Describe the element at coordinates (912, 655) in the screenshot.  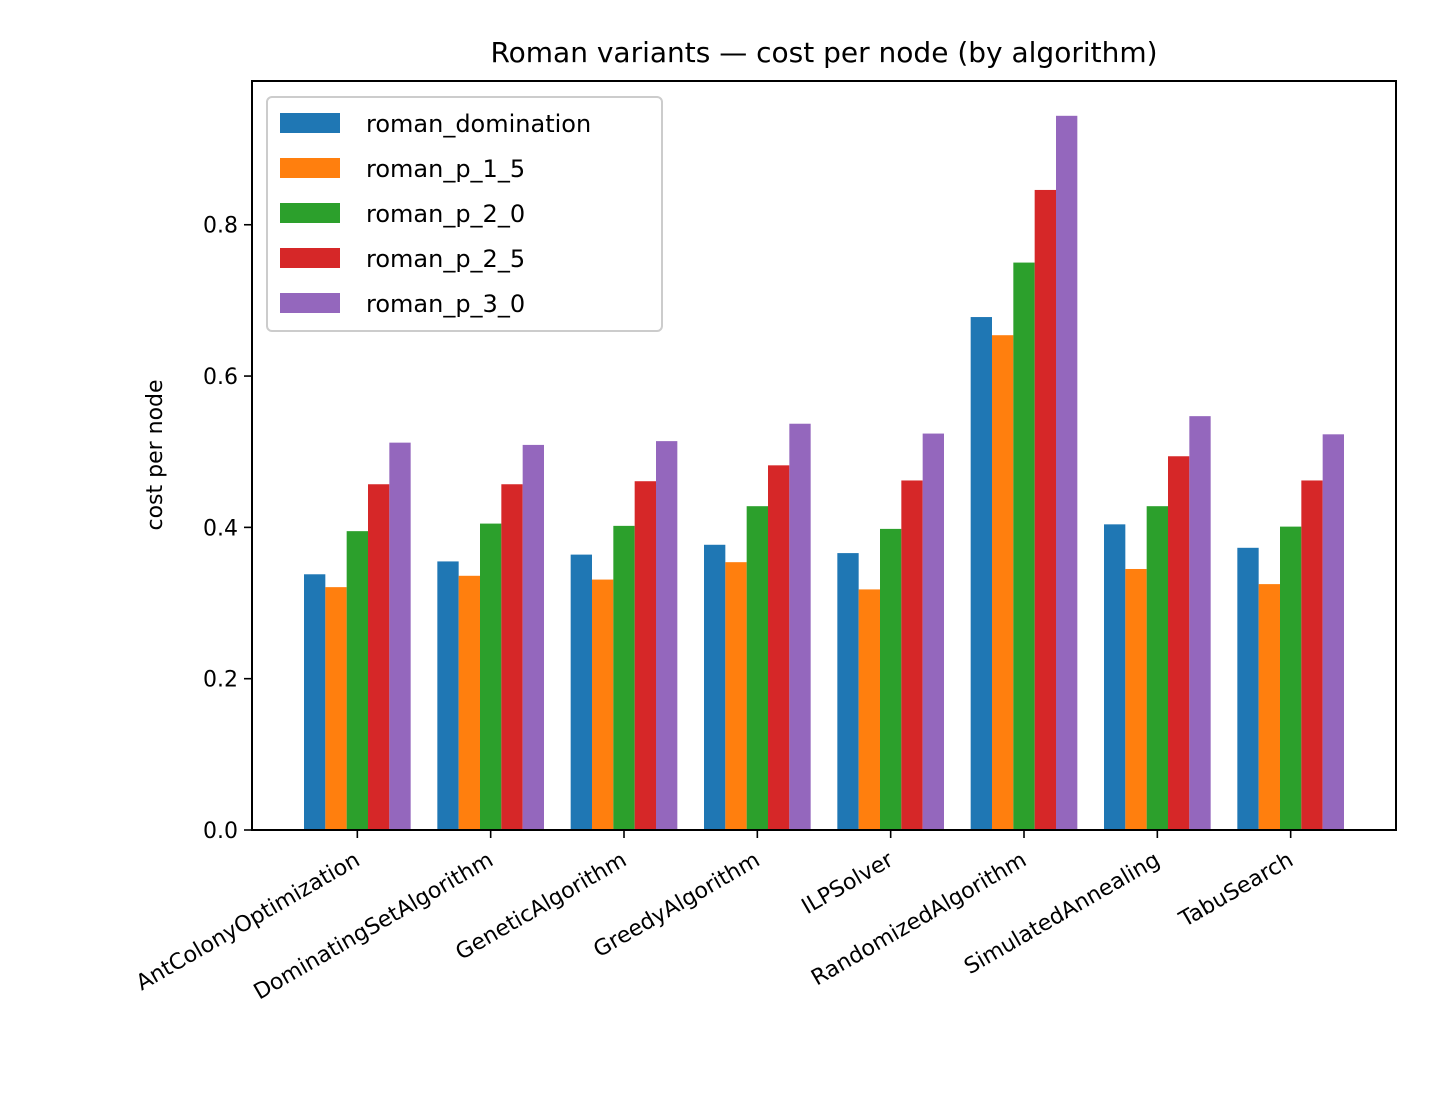
I see `bar-roman_p_2_5-ILPSolver` at that location.